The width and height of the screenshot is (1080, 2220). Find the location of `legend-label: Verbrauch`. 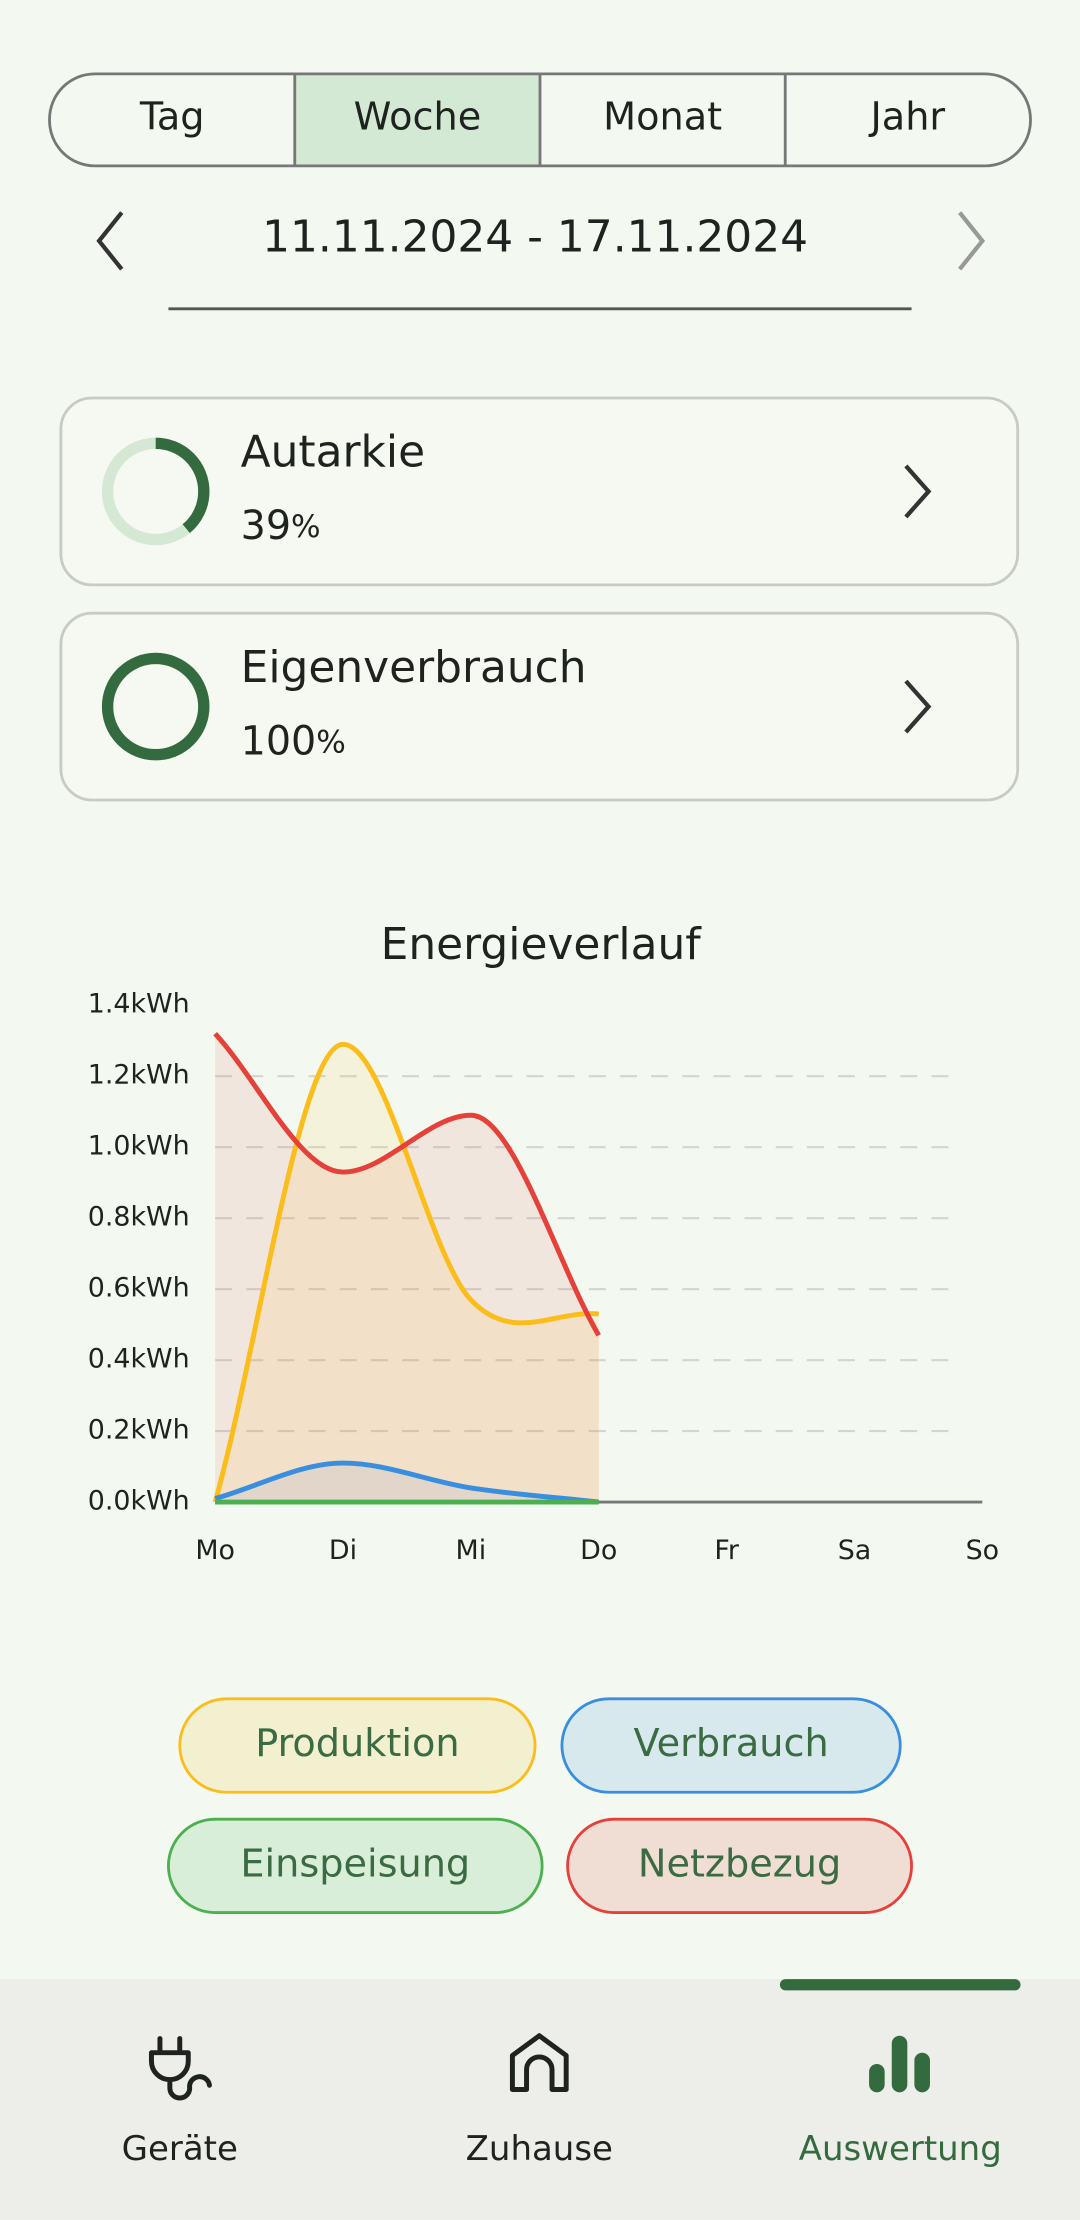

legend-label: Verbrauch is located at coordinates (730, 1744).